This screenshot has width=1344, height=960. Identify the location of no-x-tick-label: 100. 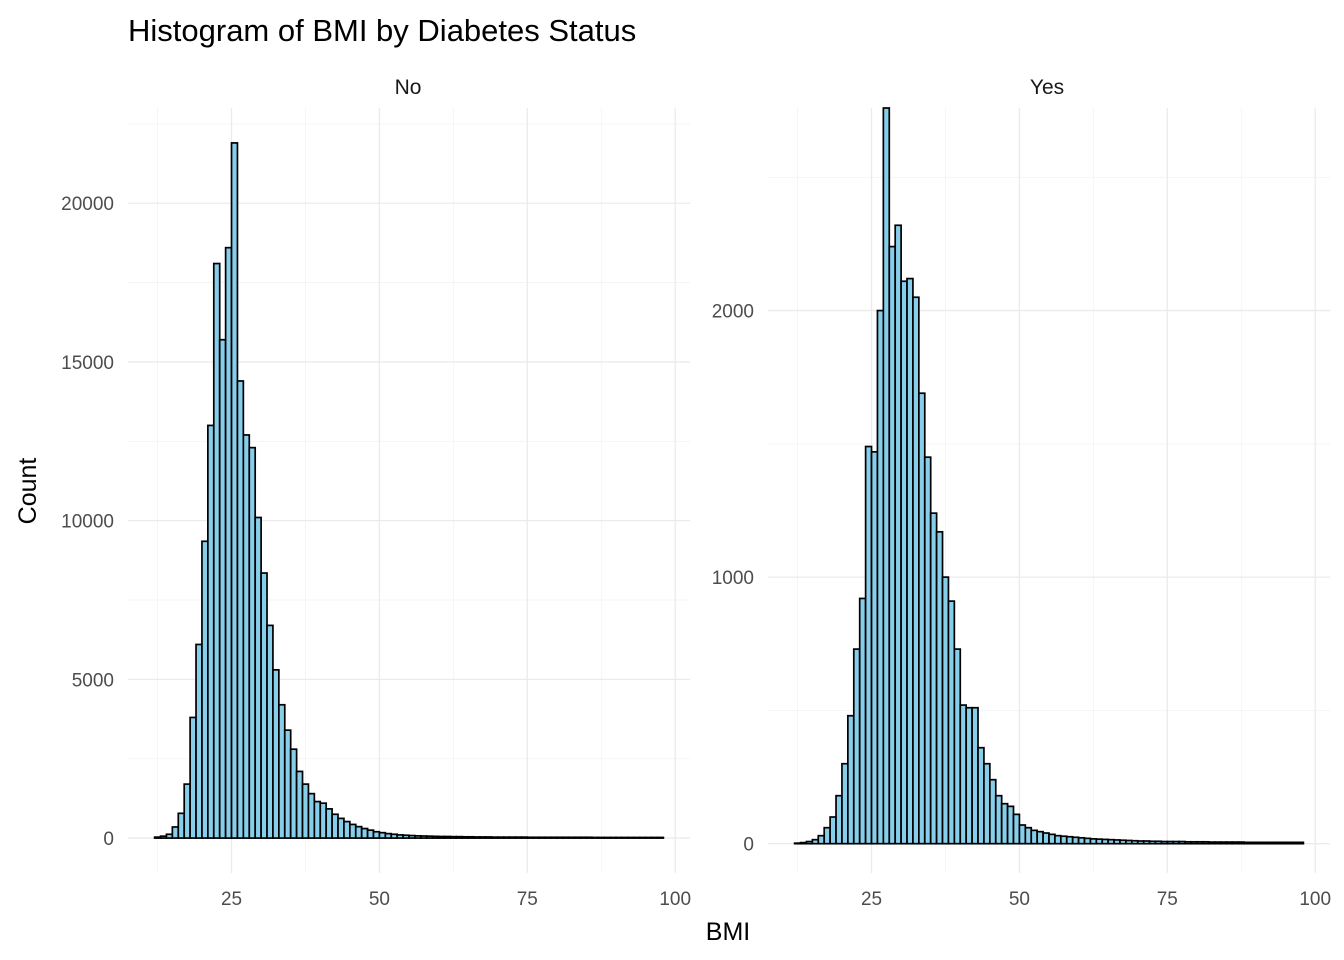
(675, 899).